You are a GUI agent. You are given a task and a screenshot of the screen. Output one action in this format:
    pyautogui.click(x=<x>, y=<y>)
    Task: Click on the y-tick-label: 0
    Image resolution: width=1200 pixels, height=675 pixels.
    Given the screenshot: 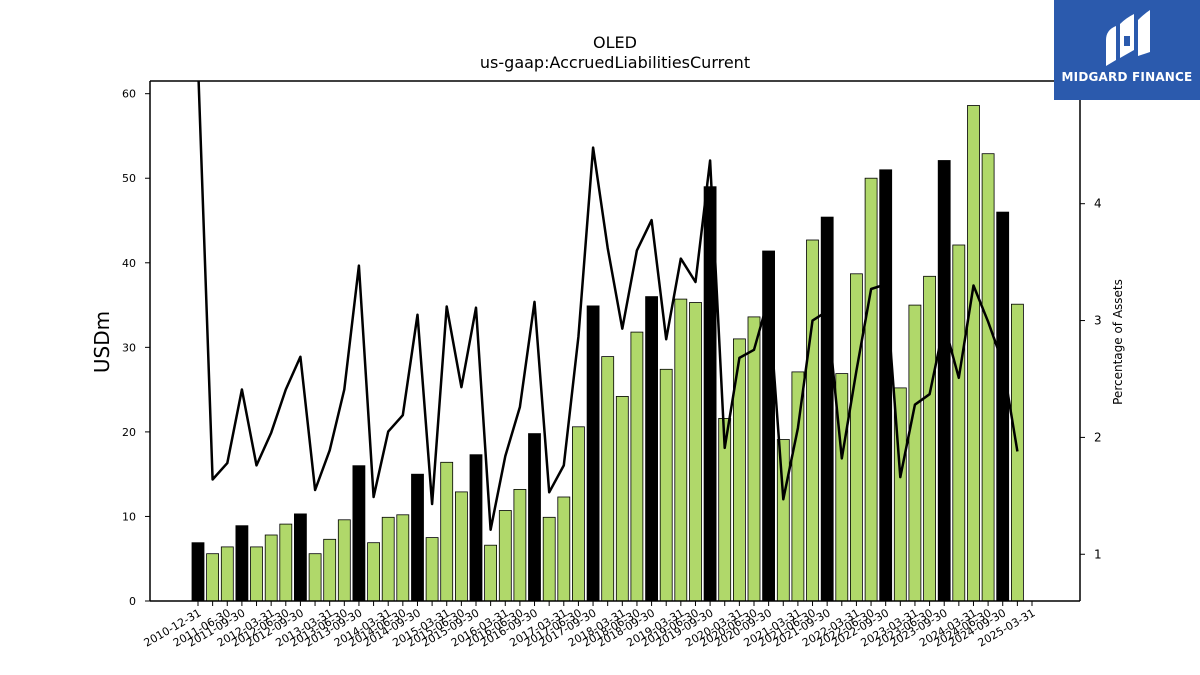 What is the action you would take?
    pyautogui.click(x=132, y=601)
    